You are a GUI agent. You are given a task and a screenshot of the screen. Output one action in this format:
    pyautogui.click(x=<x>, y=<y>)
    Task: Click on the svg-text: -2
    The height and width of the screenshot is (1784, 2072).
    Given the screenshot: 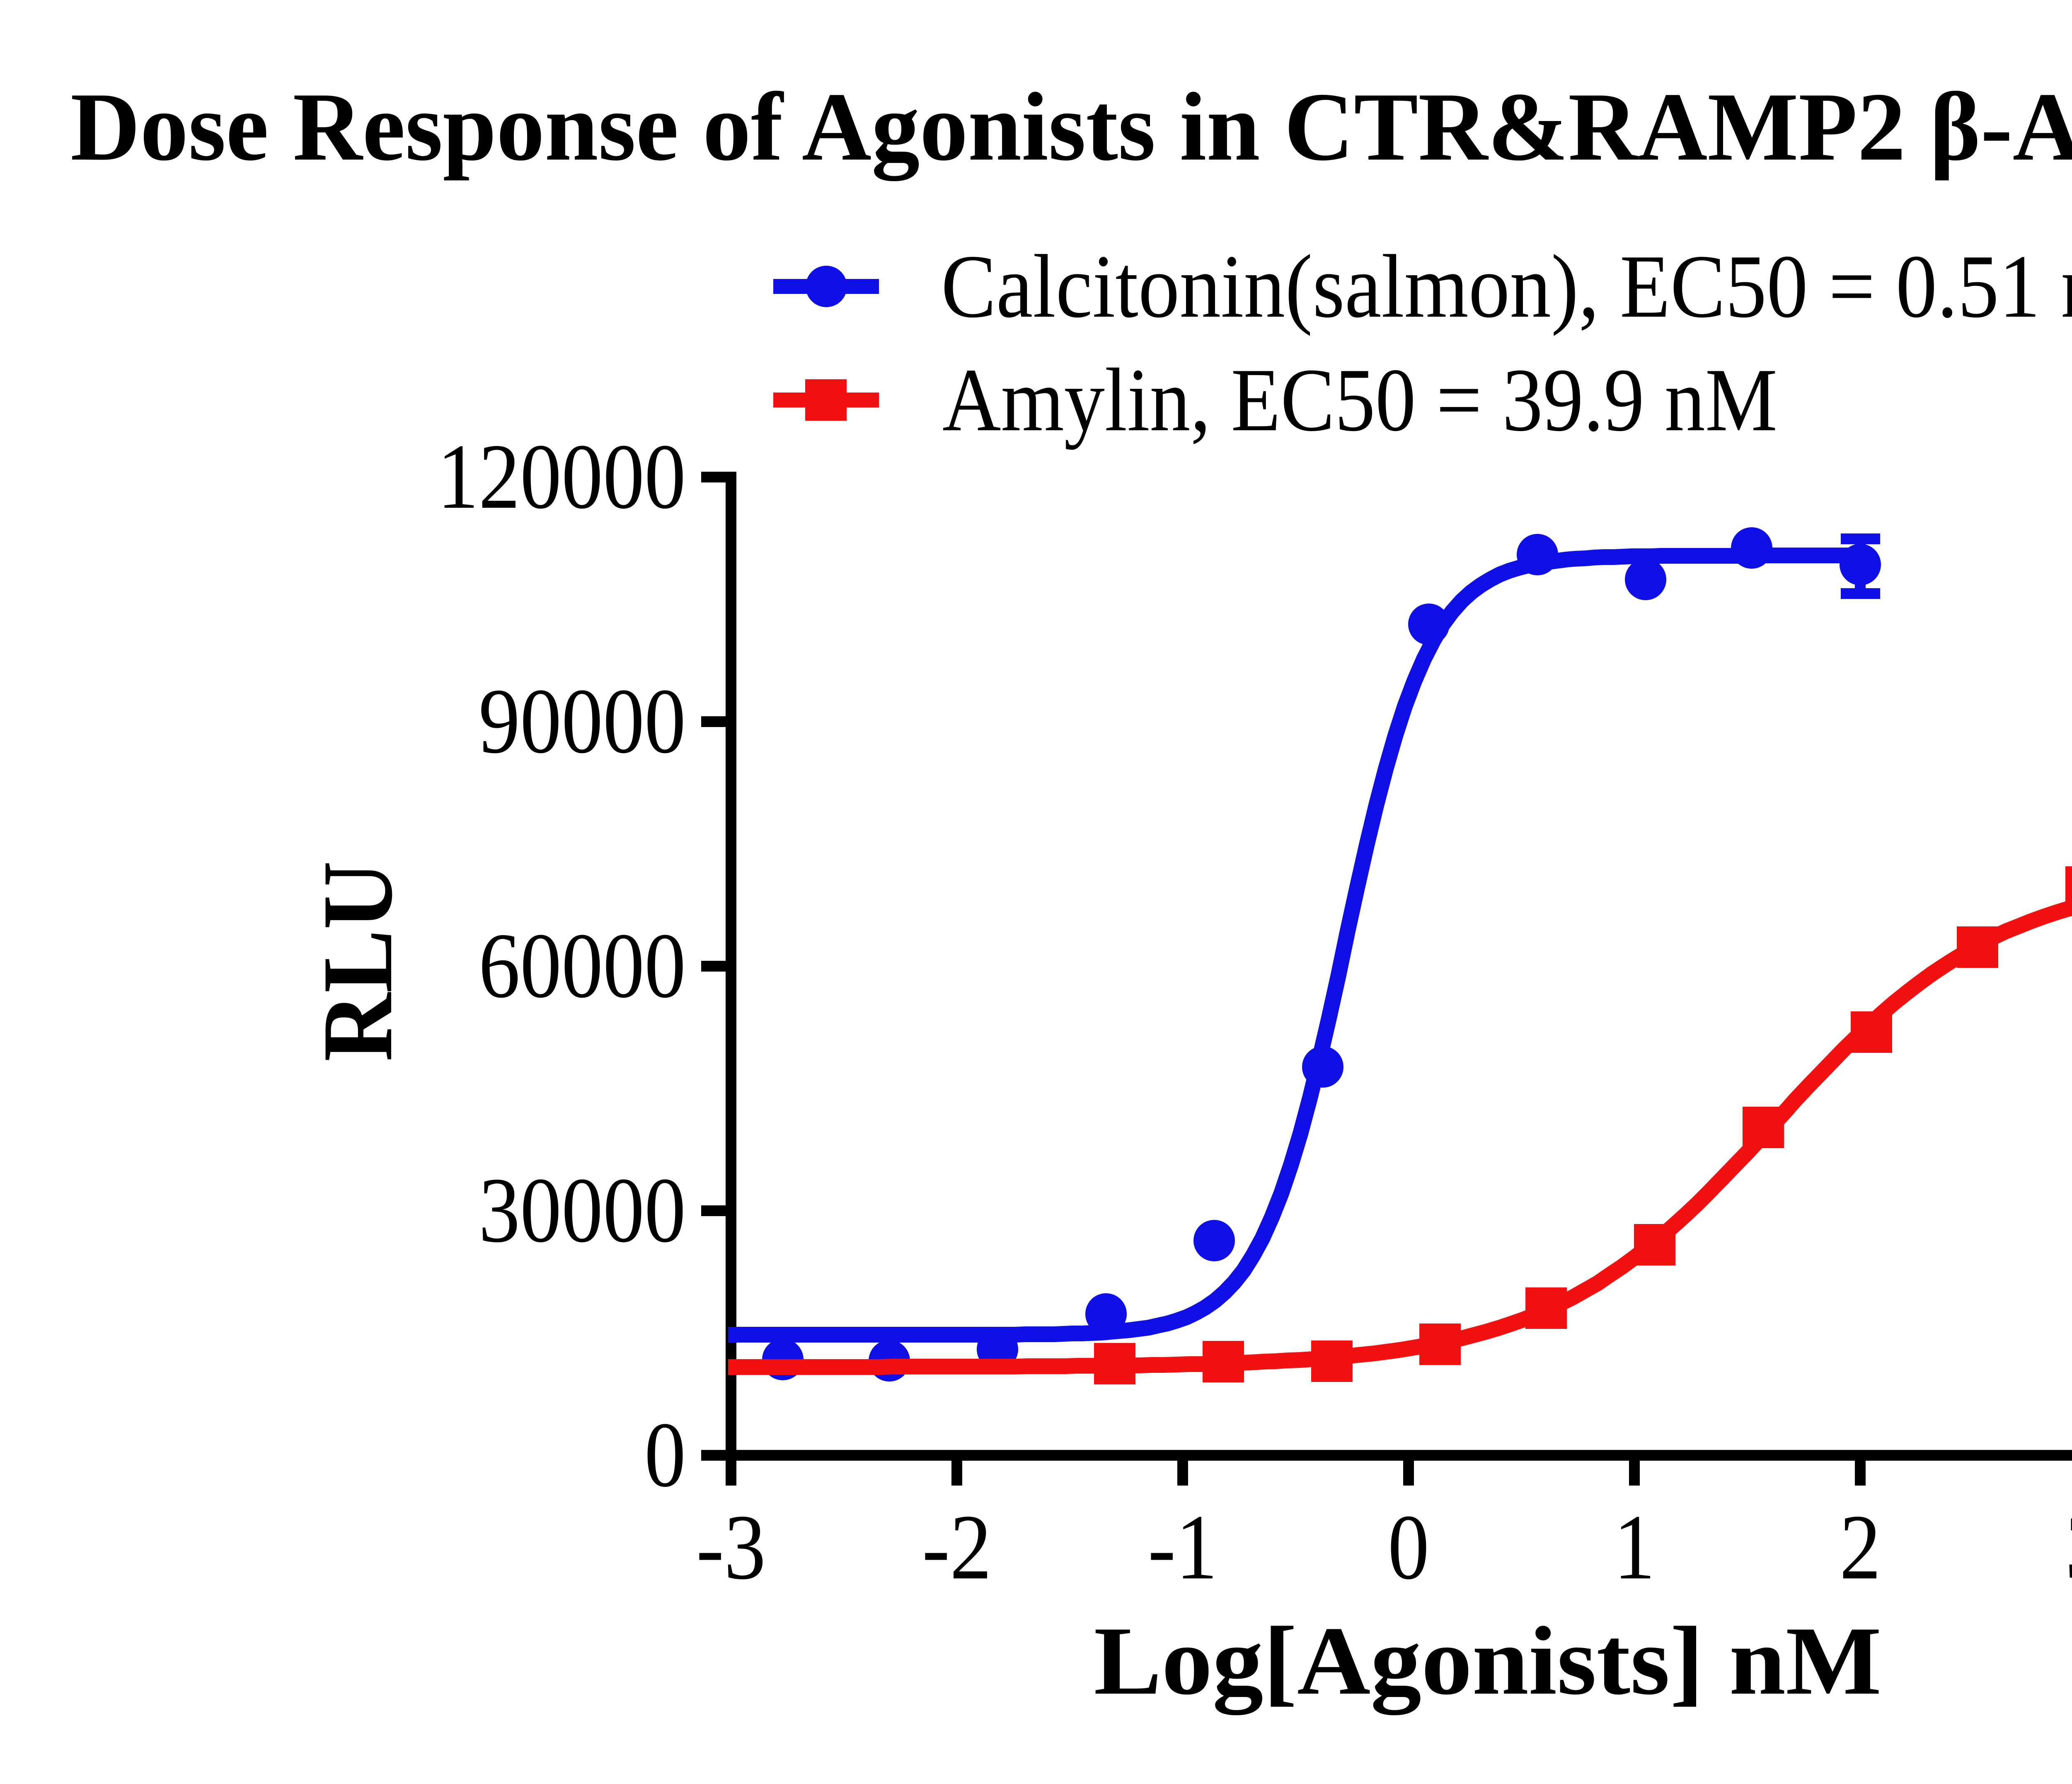 What is the action you would take?
    pyautogui.click(x=957, y=1547)
    